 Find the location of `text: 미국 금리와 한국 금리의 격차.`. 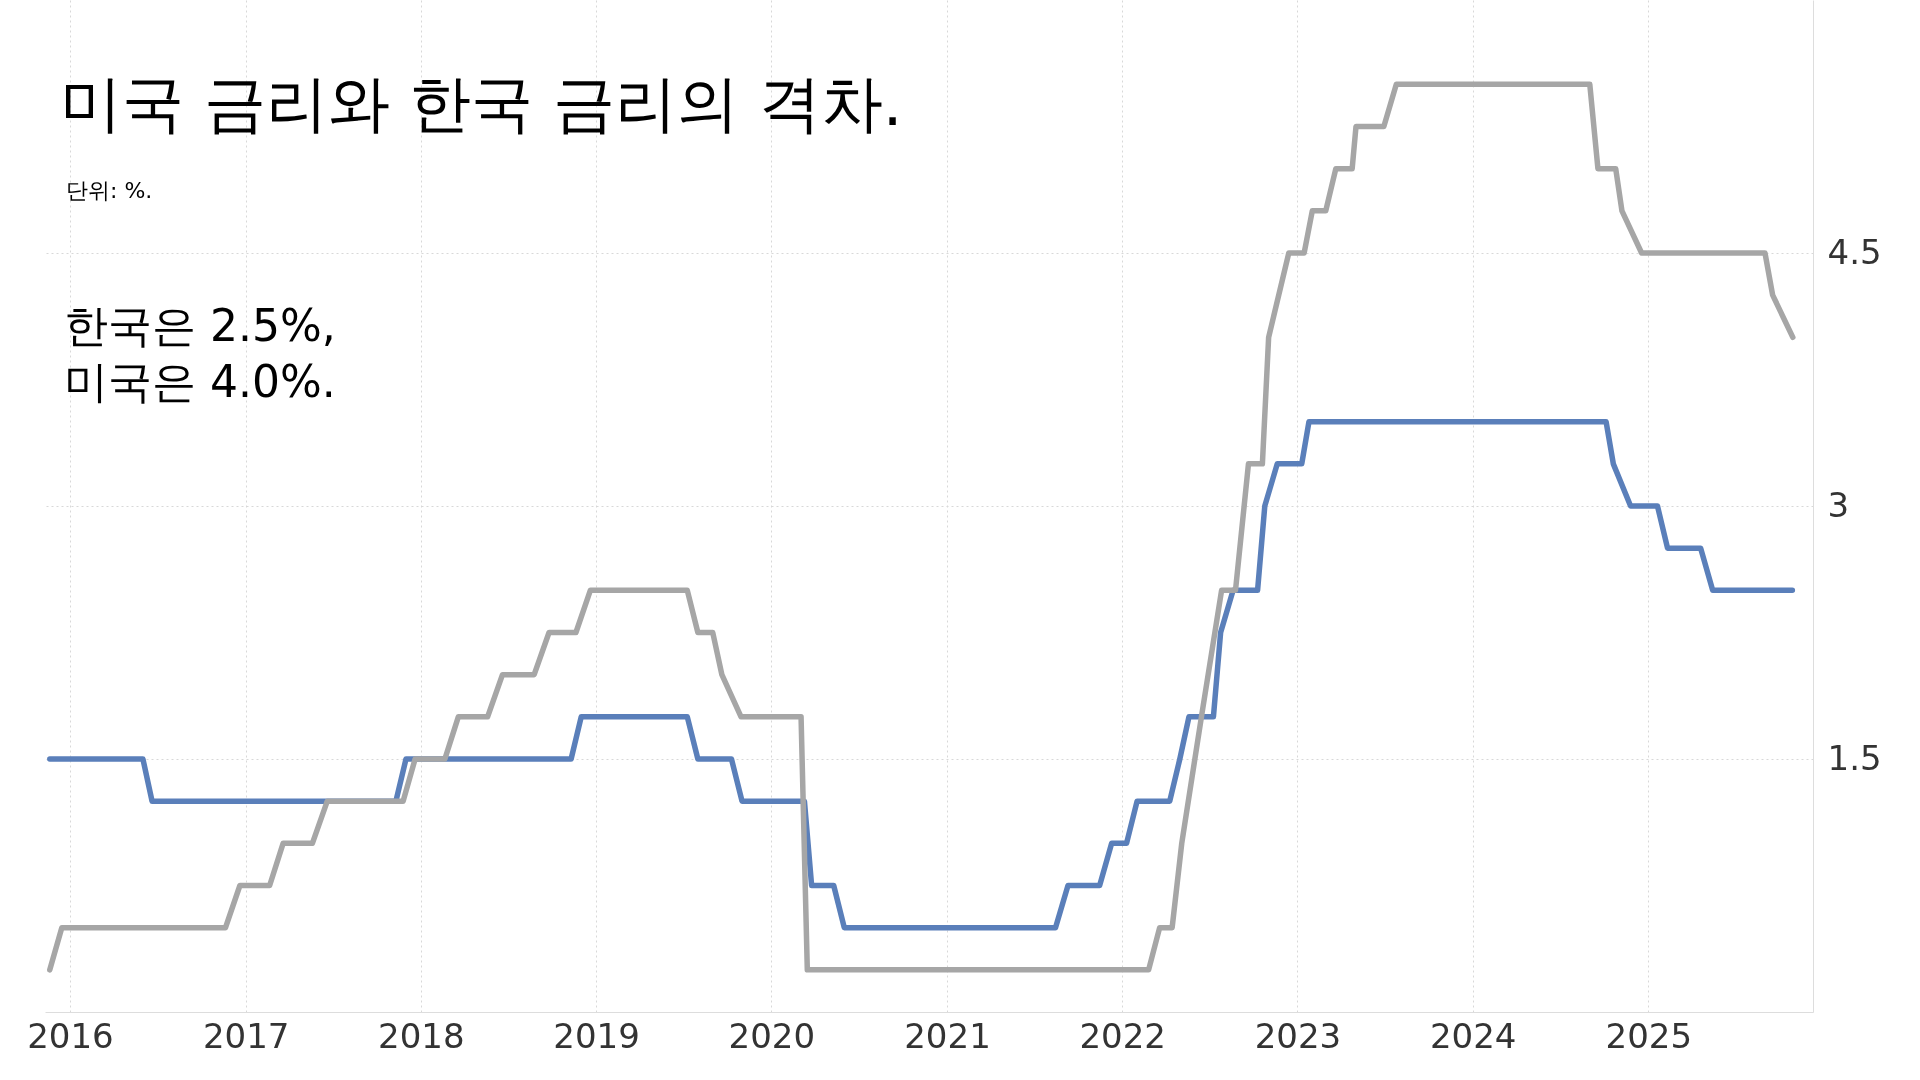

text: 미국 금리와 한국 금리의 격차. is located at coordinates (481, 104).